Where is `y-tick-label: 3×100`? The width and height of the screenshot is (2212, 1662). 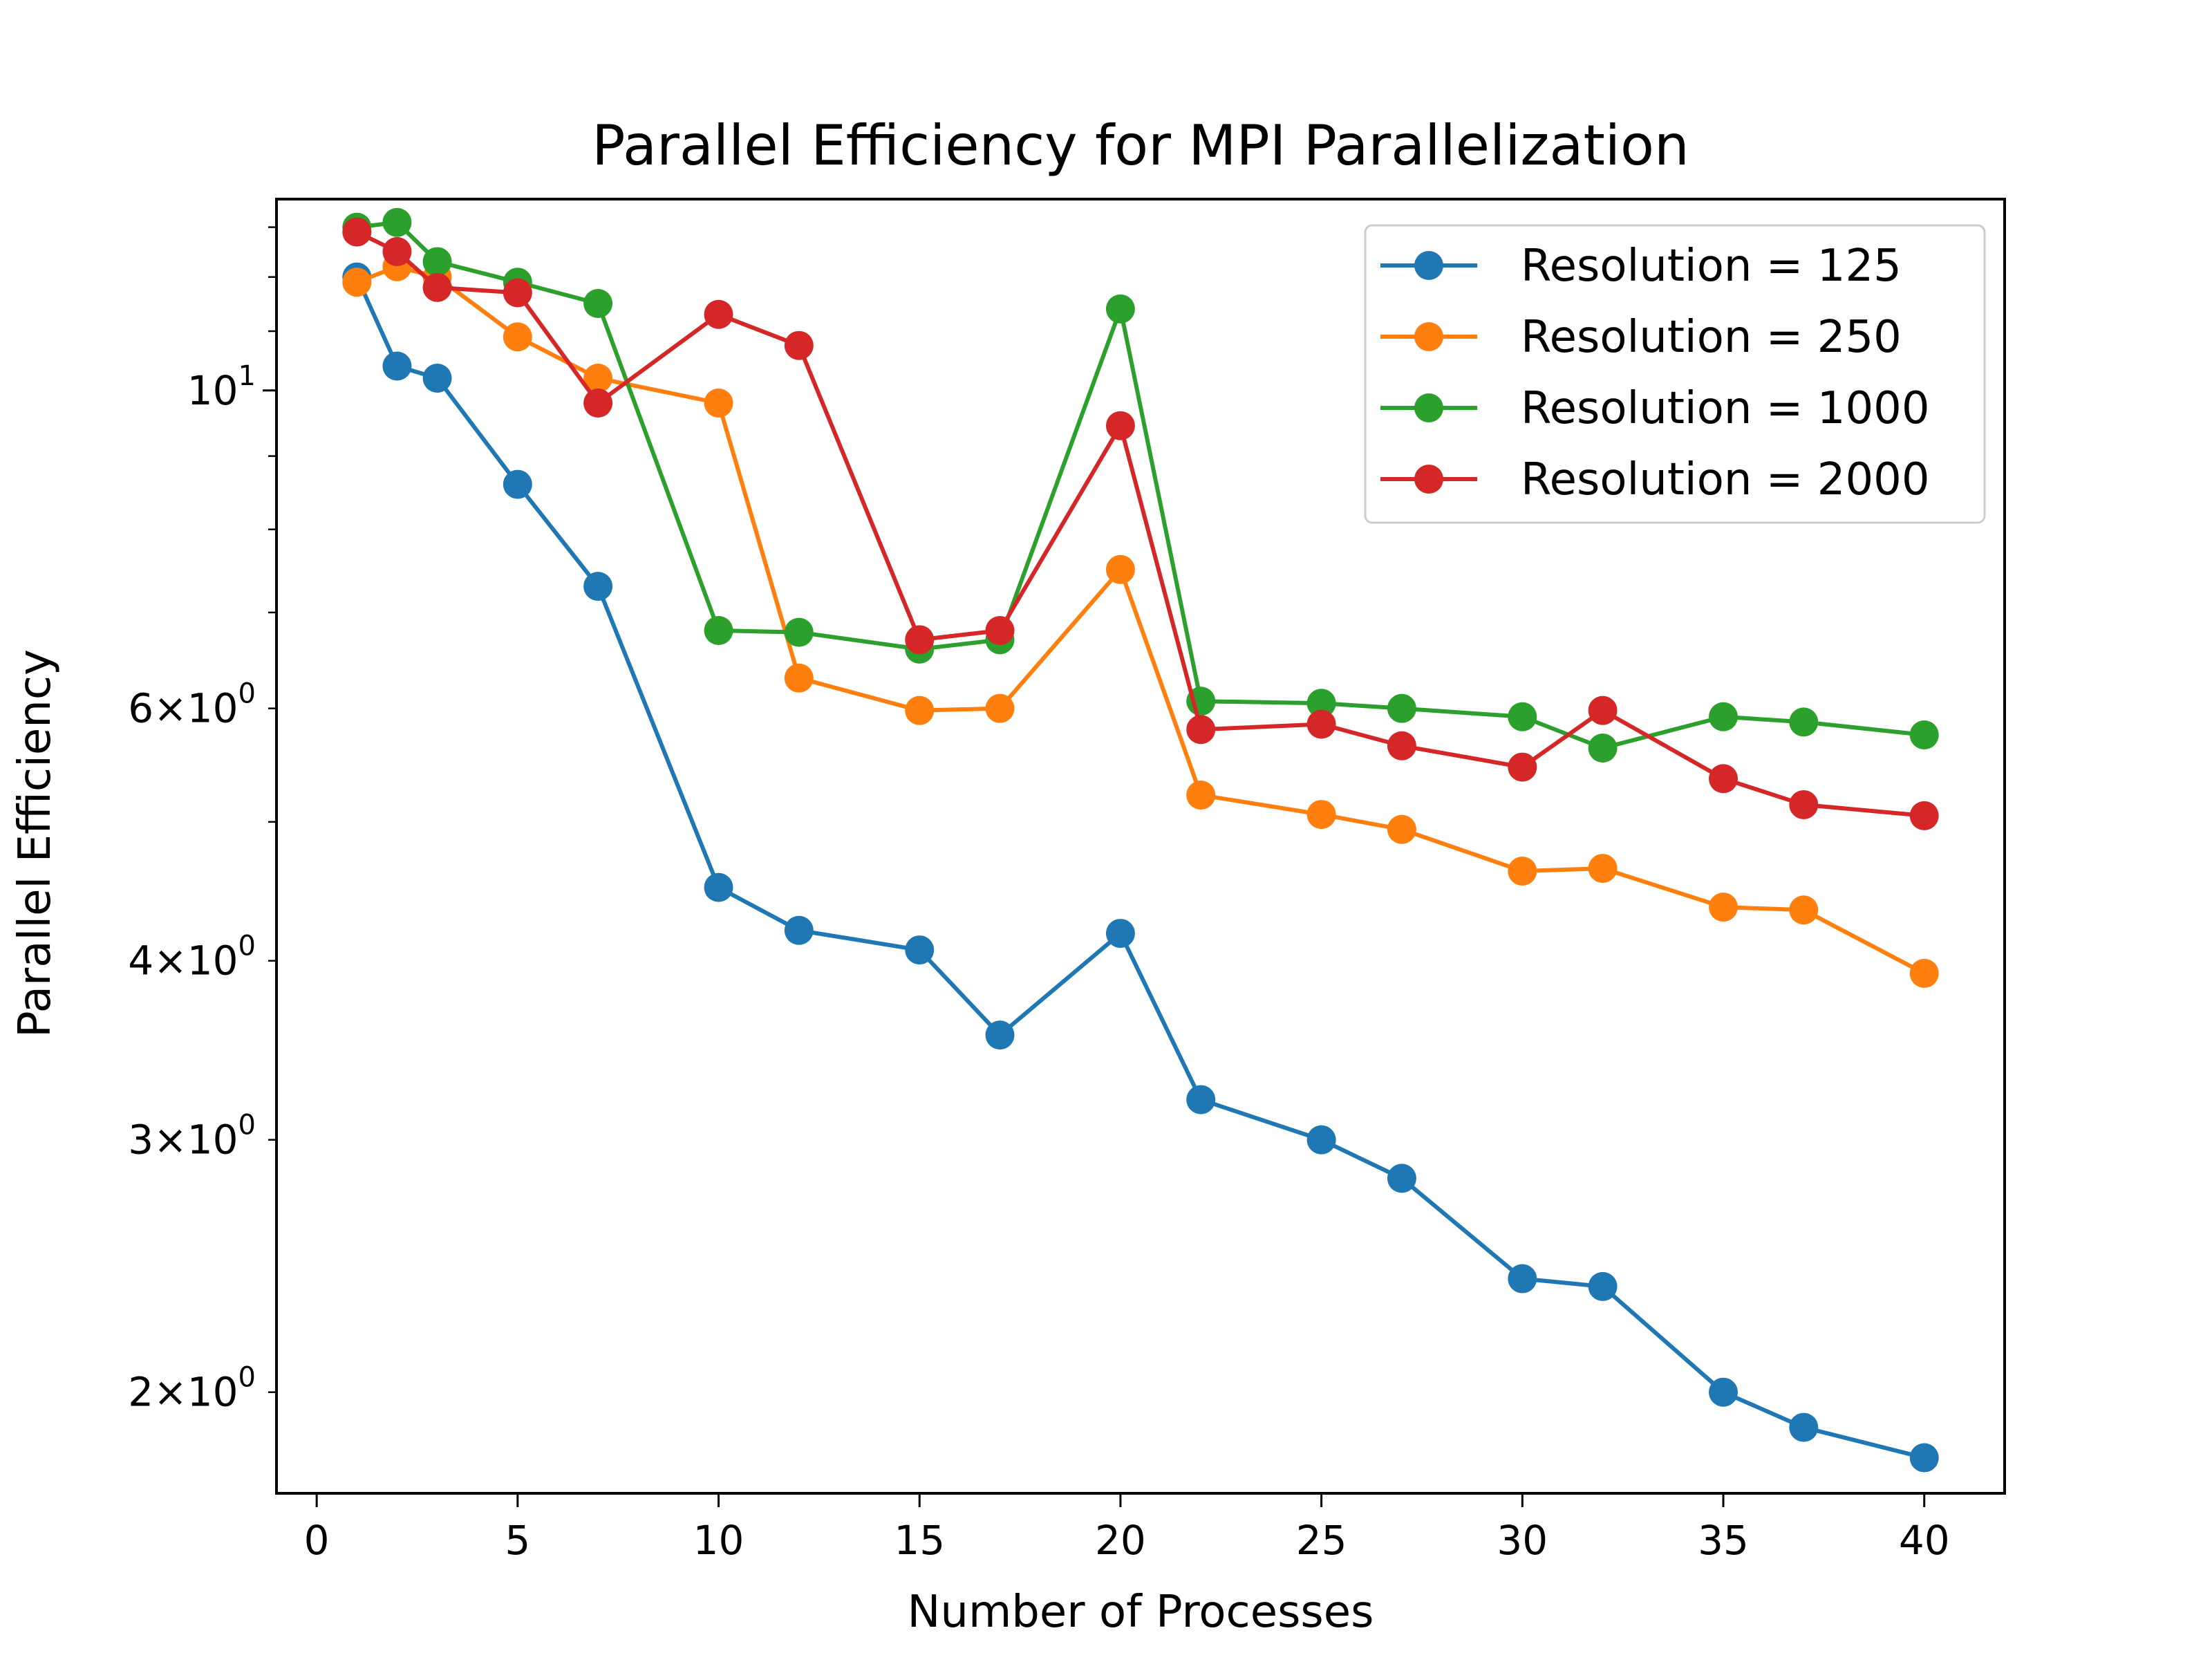 y-tick-label: 3×100 is located at coordinates (192, 1137).